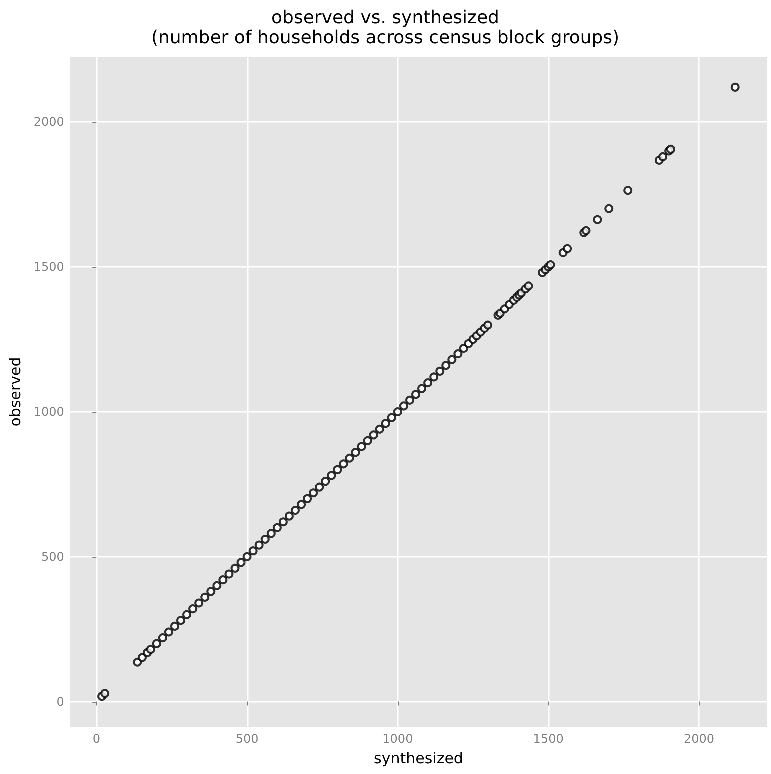  I want to click on x-tick-label: 0, so click(96, 739).